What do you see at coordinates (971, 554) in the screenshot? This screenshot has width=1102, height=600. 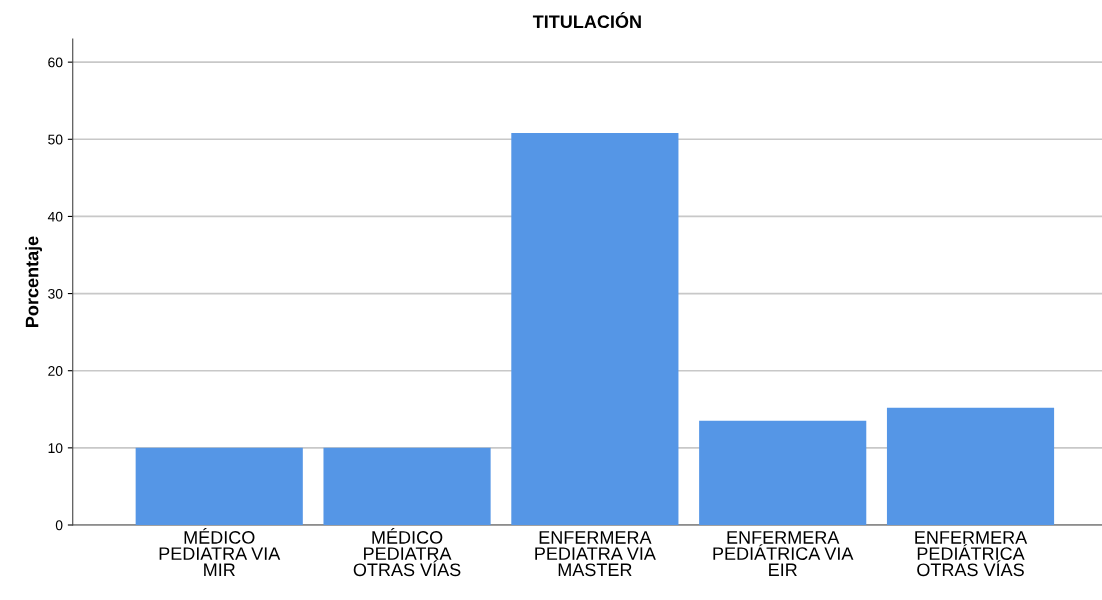 I see `x-tick-label: ENFERMERA PEDIÁTRICA OTRAS VÍAS` at bounding box center [971, 554].